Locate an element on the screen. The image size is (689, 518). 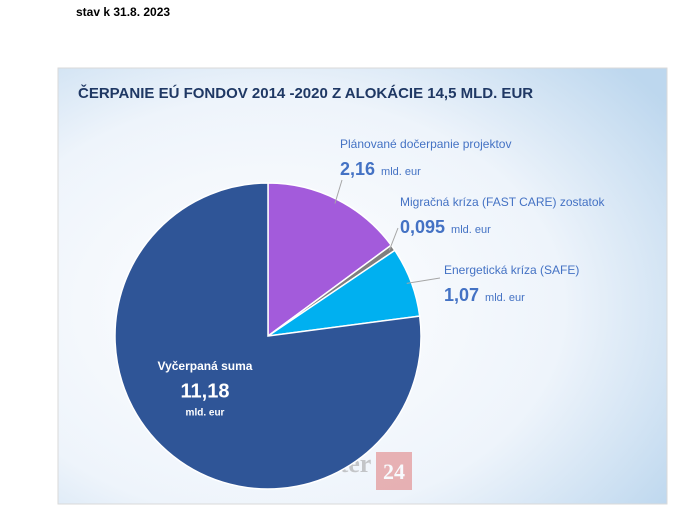
note: stav k 31.8. 2023 is located at coordinates (123, 12).